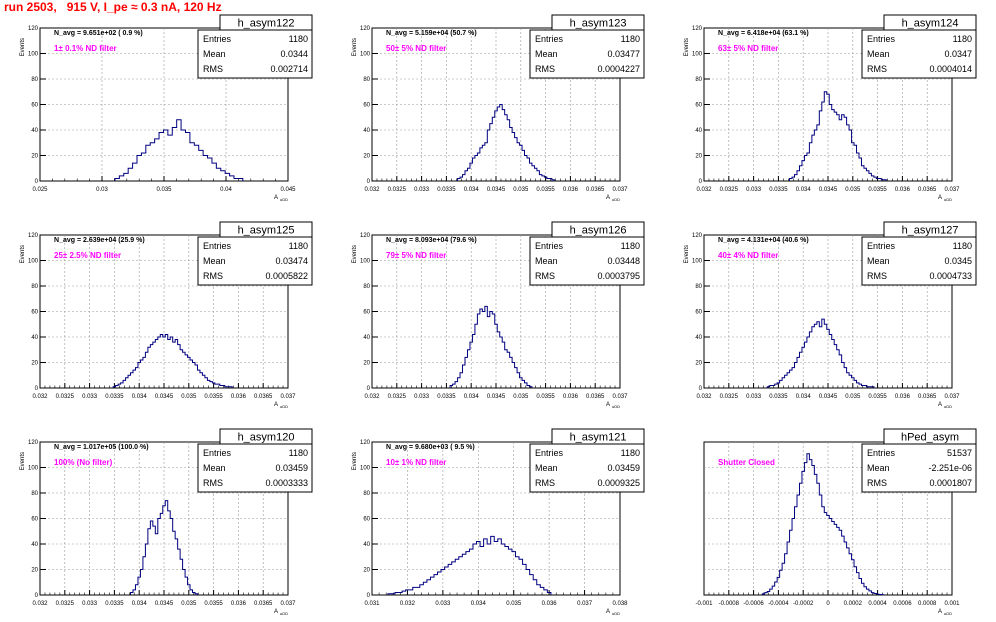 The width and height of the screenshot is (996, 622). What do you see at coordinates (853, 604) in the screenshot?
I see `x-tick-label: 0.0002` at bounding box center [853, 604].